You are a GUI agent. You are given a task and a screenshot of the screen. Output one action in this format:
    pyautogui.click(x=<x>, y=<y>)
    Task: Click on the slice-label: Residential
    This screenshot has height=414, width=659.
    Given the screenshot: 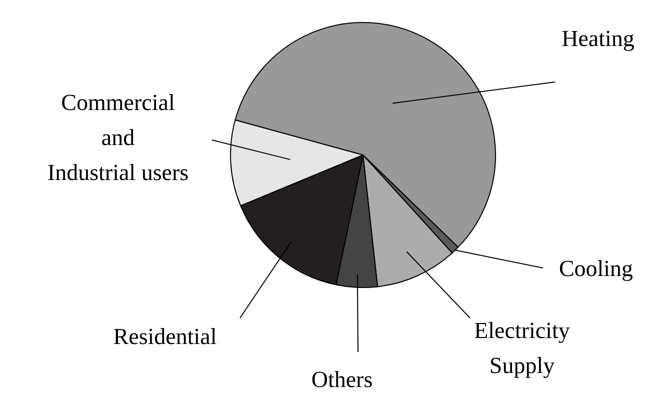 What is the action you would take?
    pyautogui.click(x=165, y=337)
    